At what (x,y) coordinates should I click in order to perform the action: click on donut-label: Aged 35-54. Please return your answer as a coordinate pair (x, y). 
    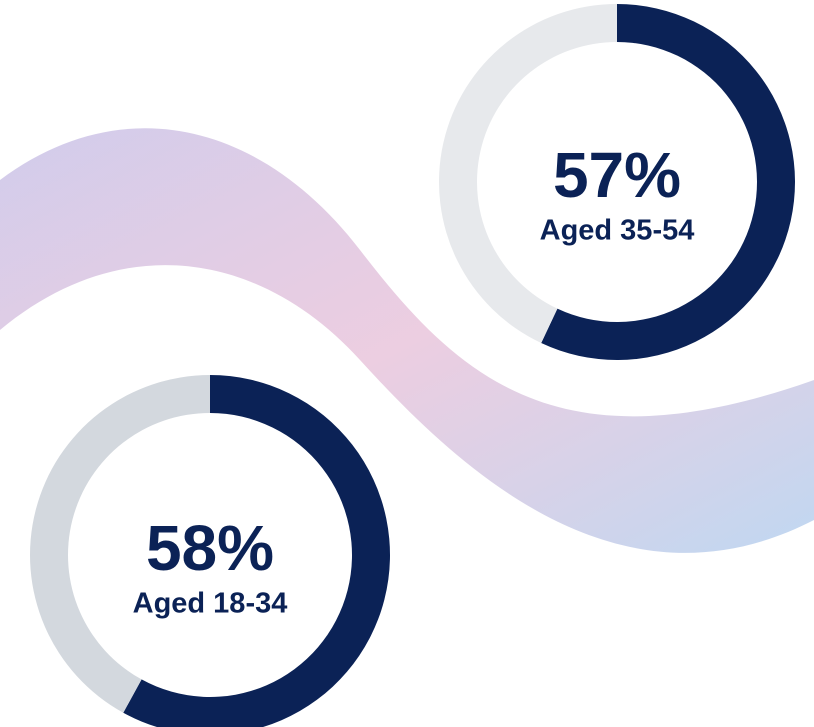
    Looking at the image, I should click on (617, 231).